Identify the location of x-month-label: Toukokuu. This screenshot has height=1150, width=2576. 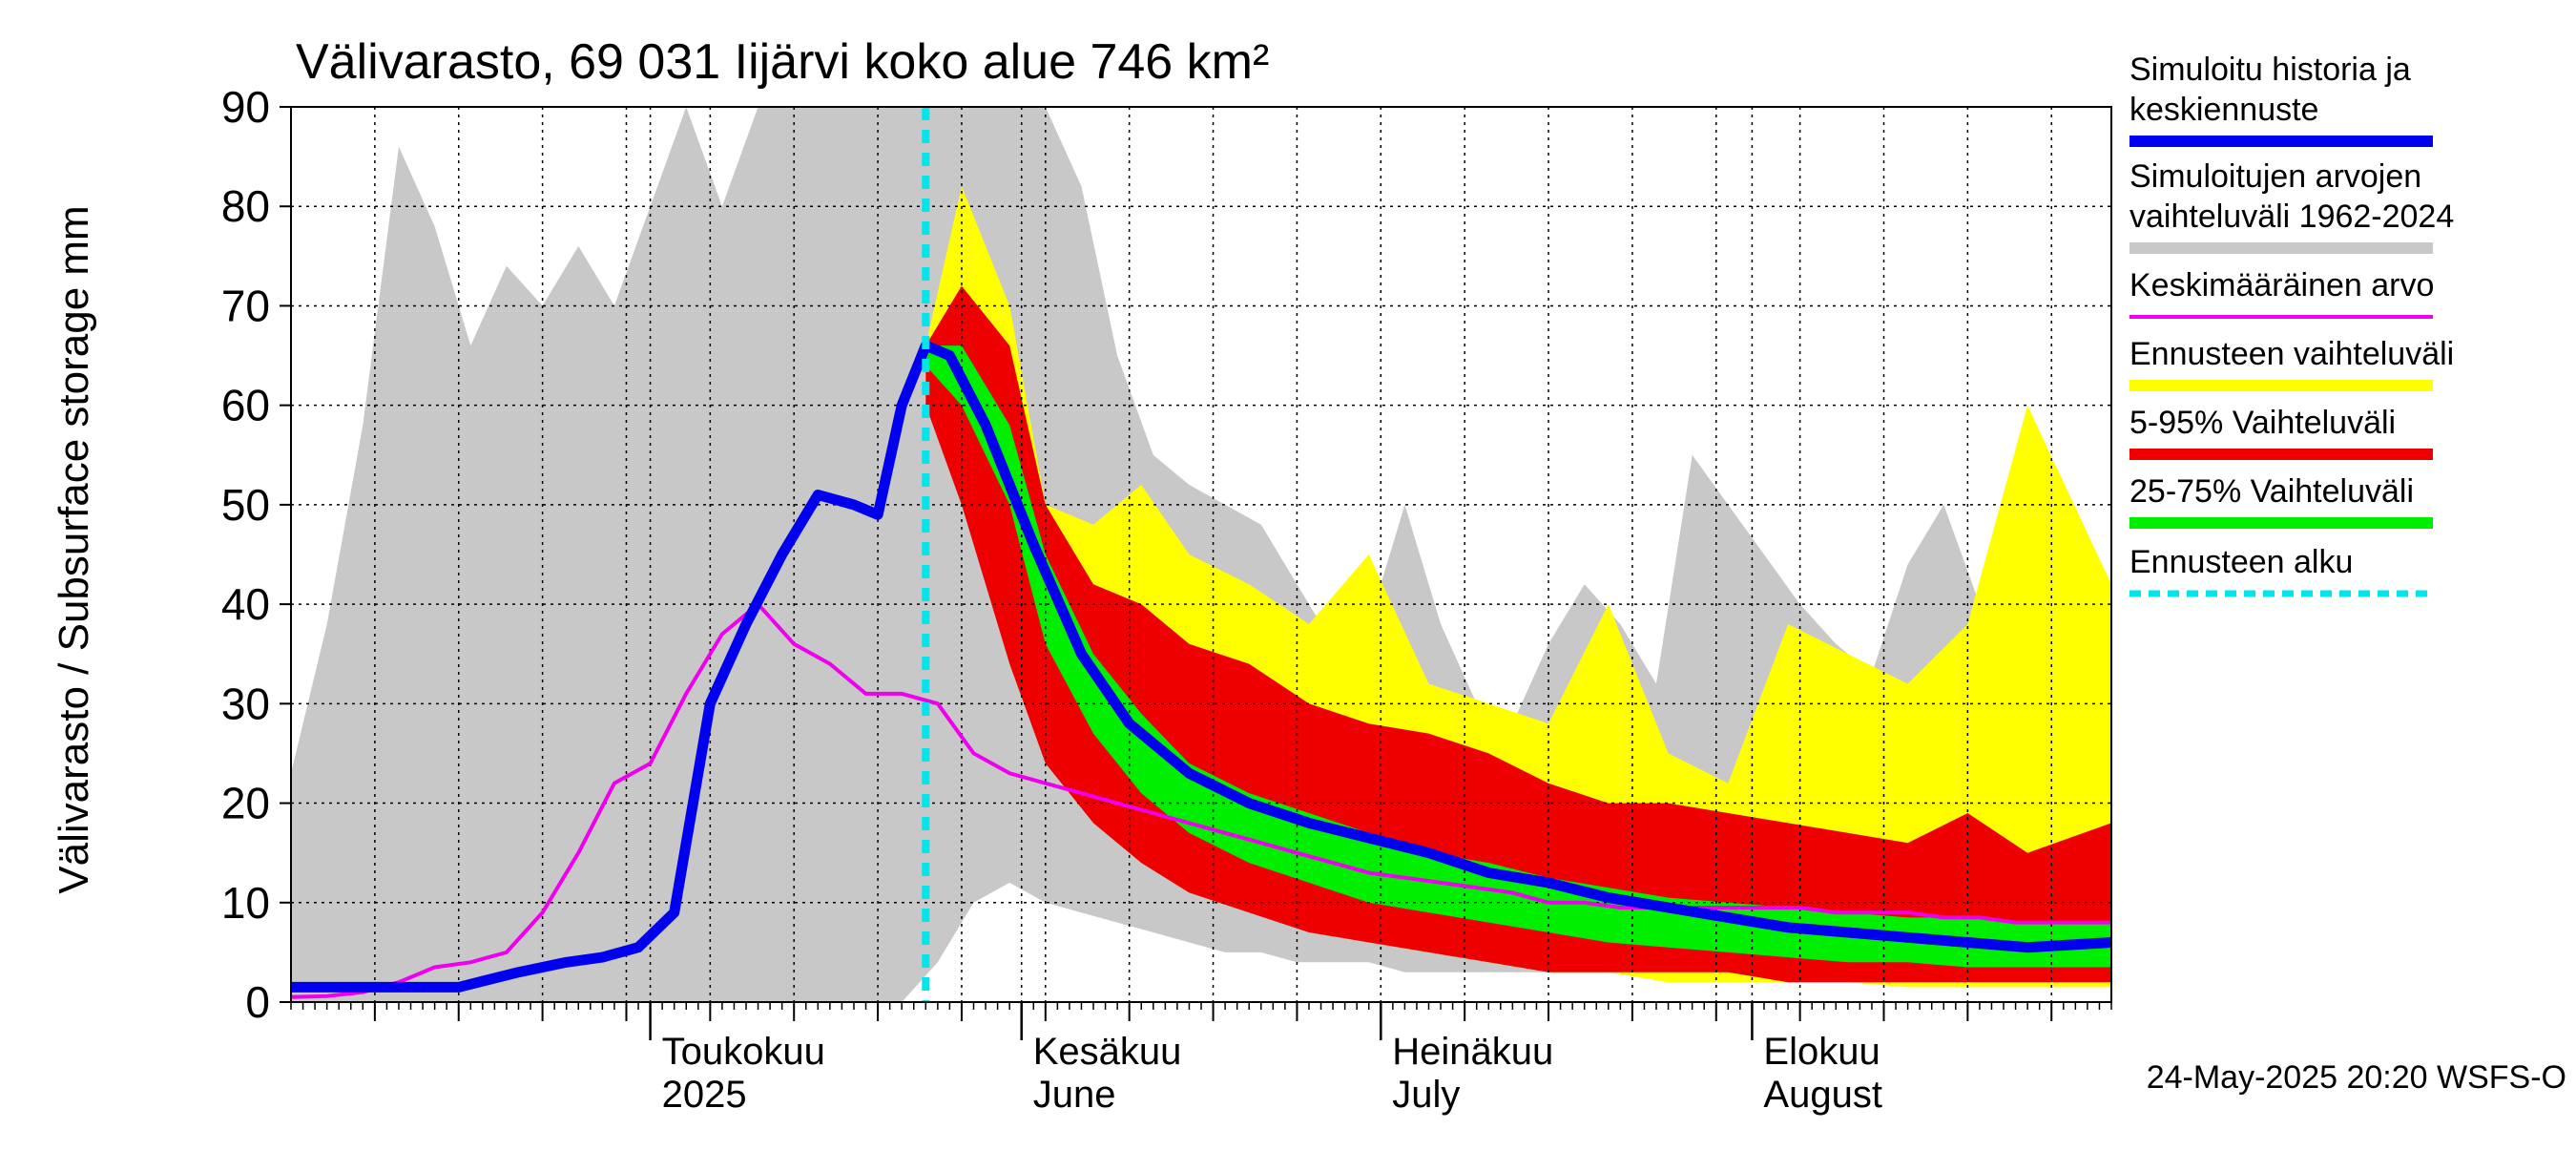
(743, 1052).